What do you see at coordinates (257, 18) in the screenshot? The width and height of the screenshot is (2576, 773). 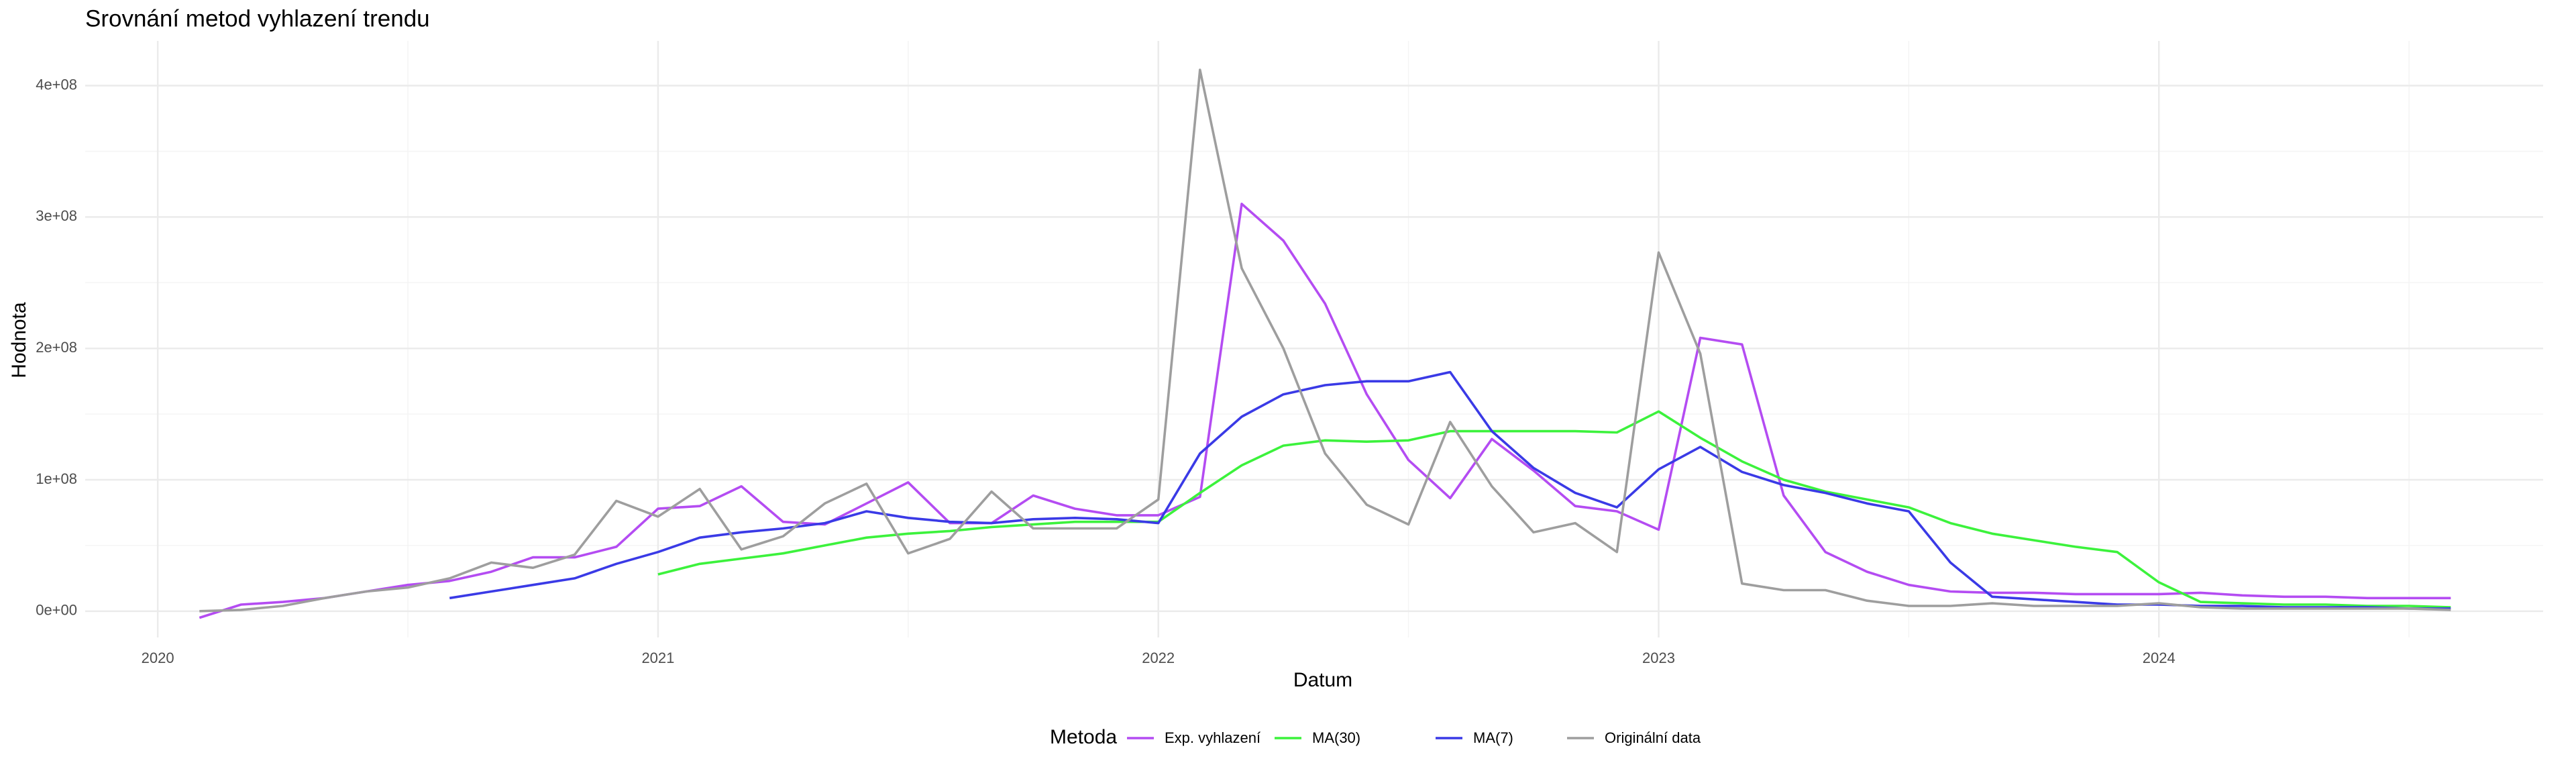 I see `chart-title: Srovnání metod vyhlazení trendu` at bounding box center [257, 18].